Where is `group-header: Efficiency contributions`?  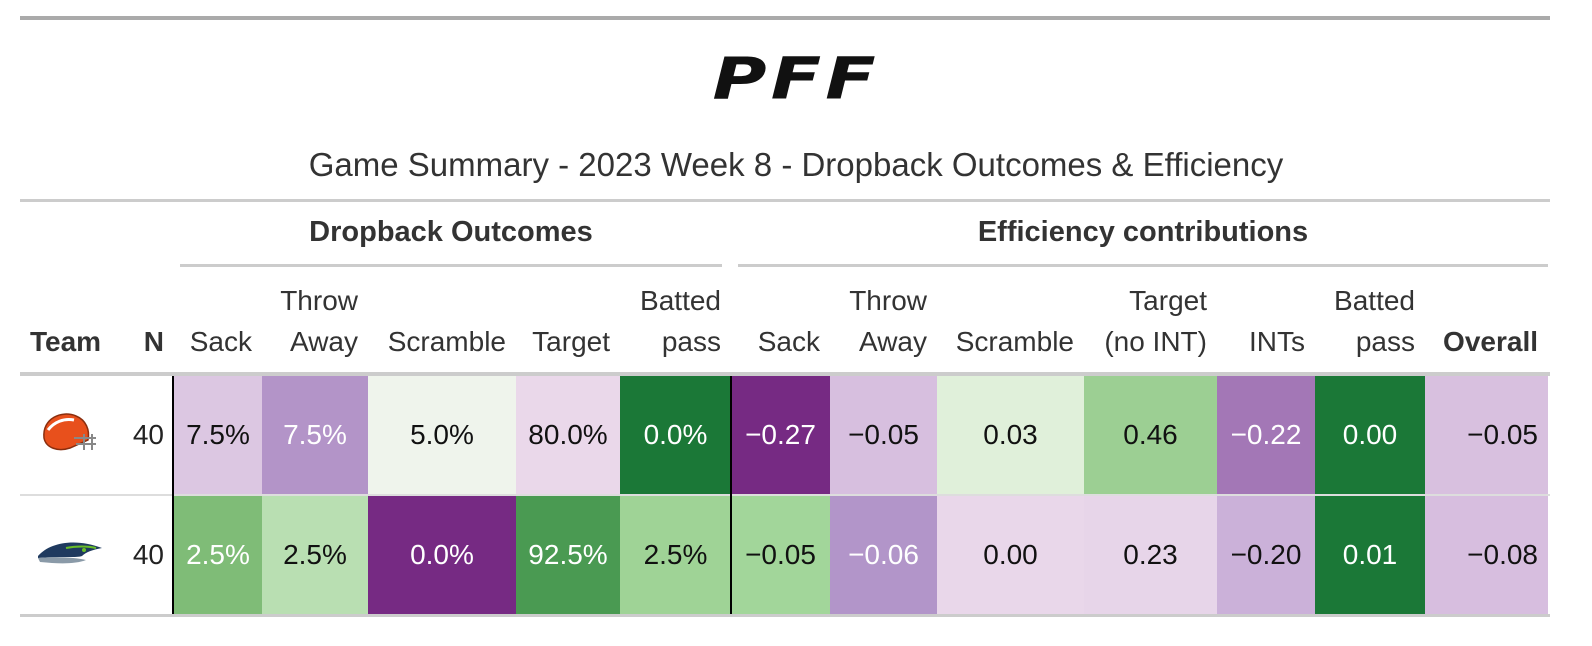 group-header: Efficiency contributions is located at coordinates (1143, 232).